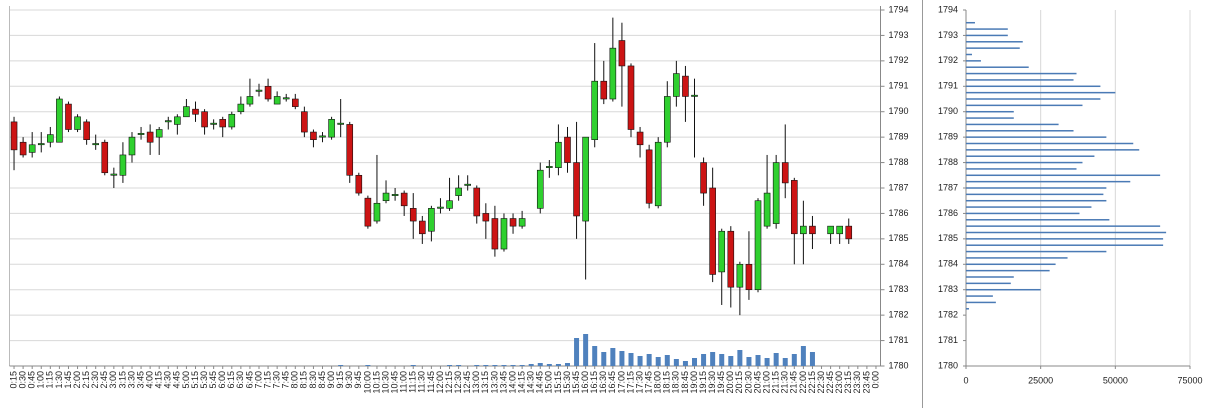 This screenshot has width=1210, height=408. I want to click on x-tick-label: 3:45, so click(140, 380).